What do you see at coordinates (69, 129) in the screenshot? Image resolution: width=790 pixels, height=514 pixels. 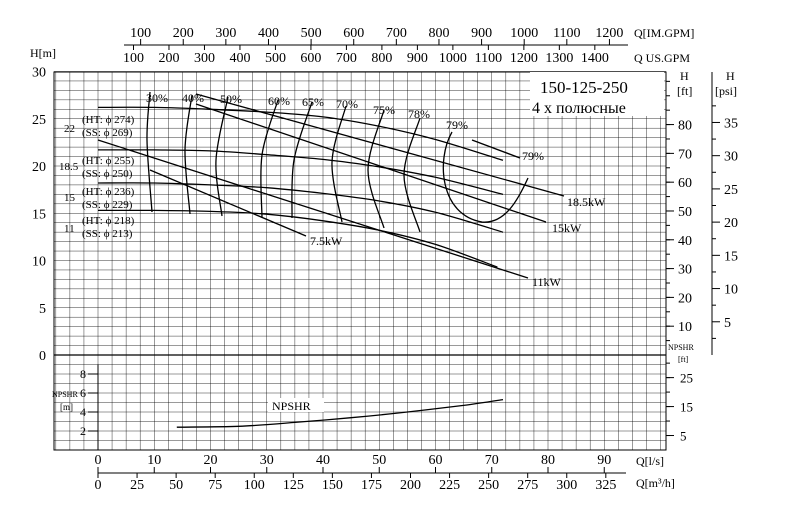 I see `impeller-head: 22` at bounding box center [69, 129].